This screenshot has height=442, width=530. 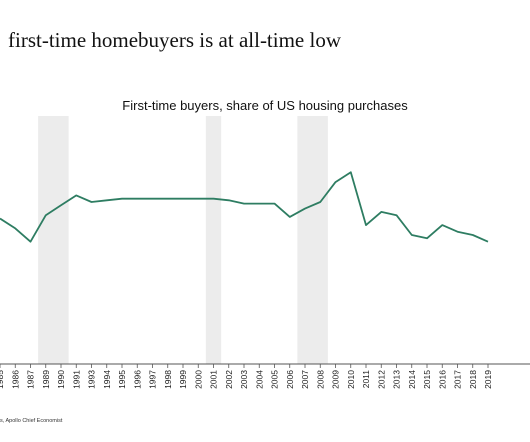 What do you see at coordinates (46, 379) in the screenshot?
I see `x-tick-label-1989: 1989` at bounding box center [46, 379].